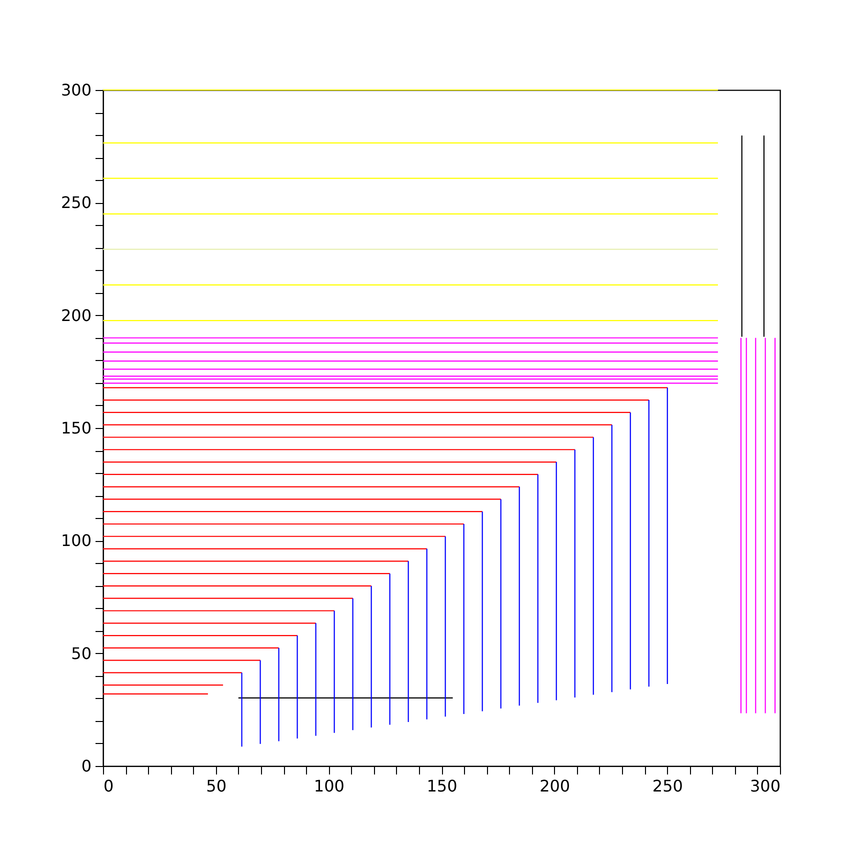  Describe the element at coordinates (81, 653) in the screenshot. I see `y-tick-label: 50` at that location.